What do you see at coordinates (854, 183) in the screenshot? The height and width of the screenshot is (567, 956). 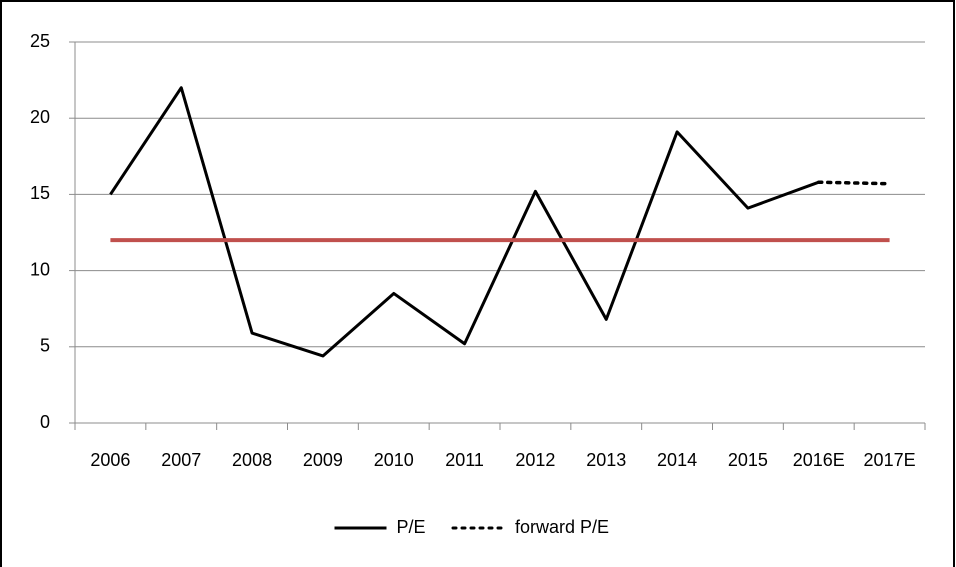 I see `series-line` at bounding box center [854, 183].